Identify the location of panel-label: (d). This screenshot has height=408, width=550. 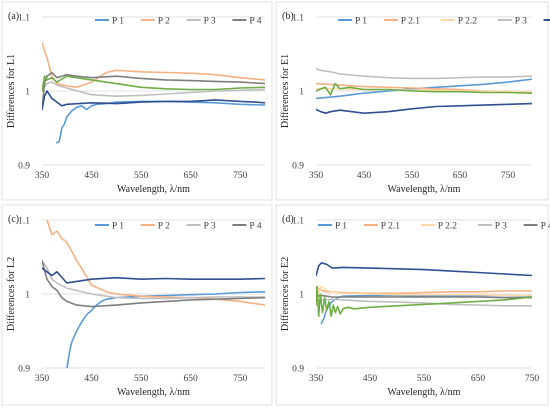
(288, 219).